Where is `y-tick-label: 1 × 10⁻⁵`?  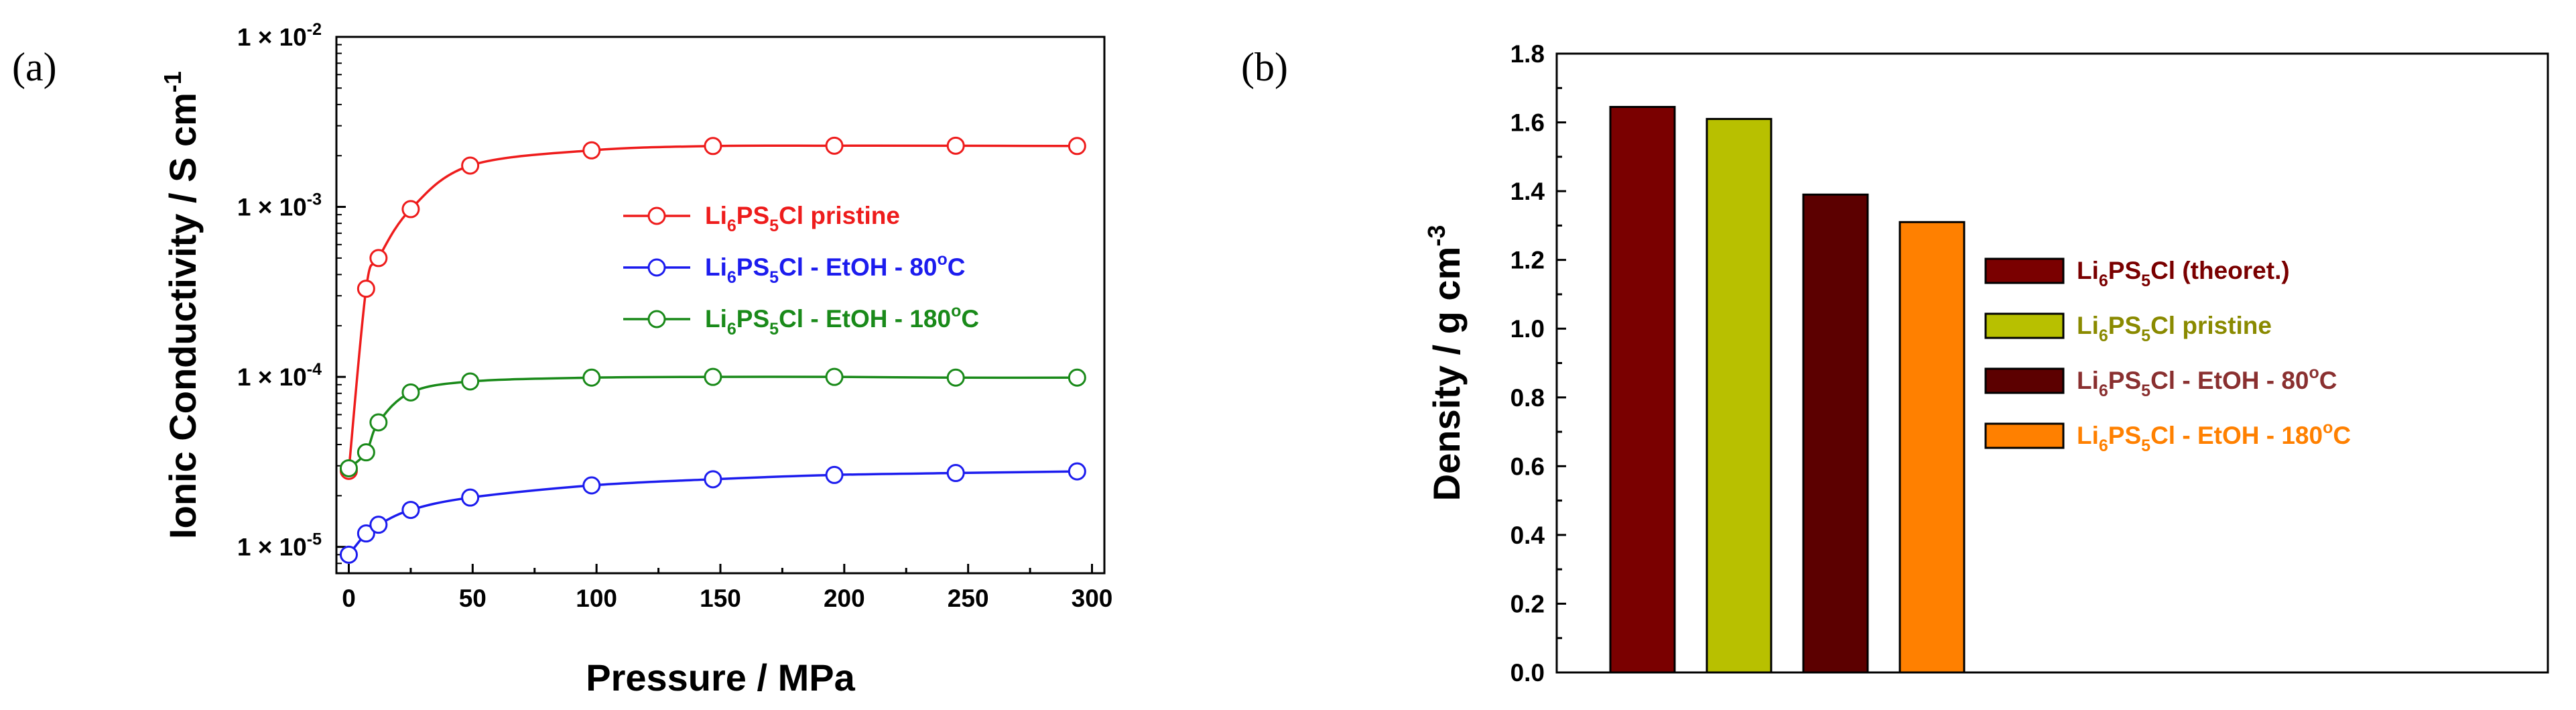
y-tick-label: 1 × 10⁻⁵ is located at coordinates (279, 545).